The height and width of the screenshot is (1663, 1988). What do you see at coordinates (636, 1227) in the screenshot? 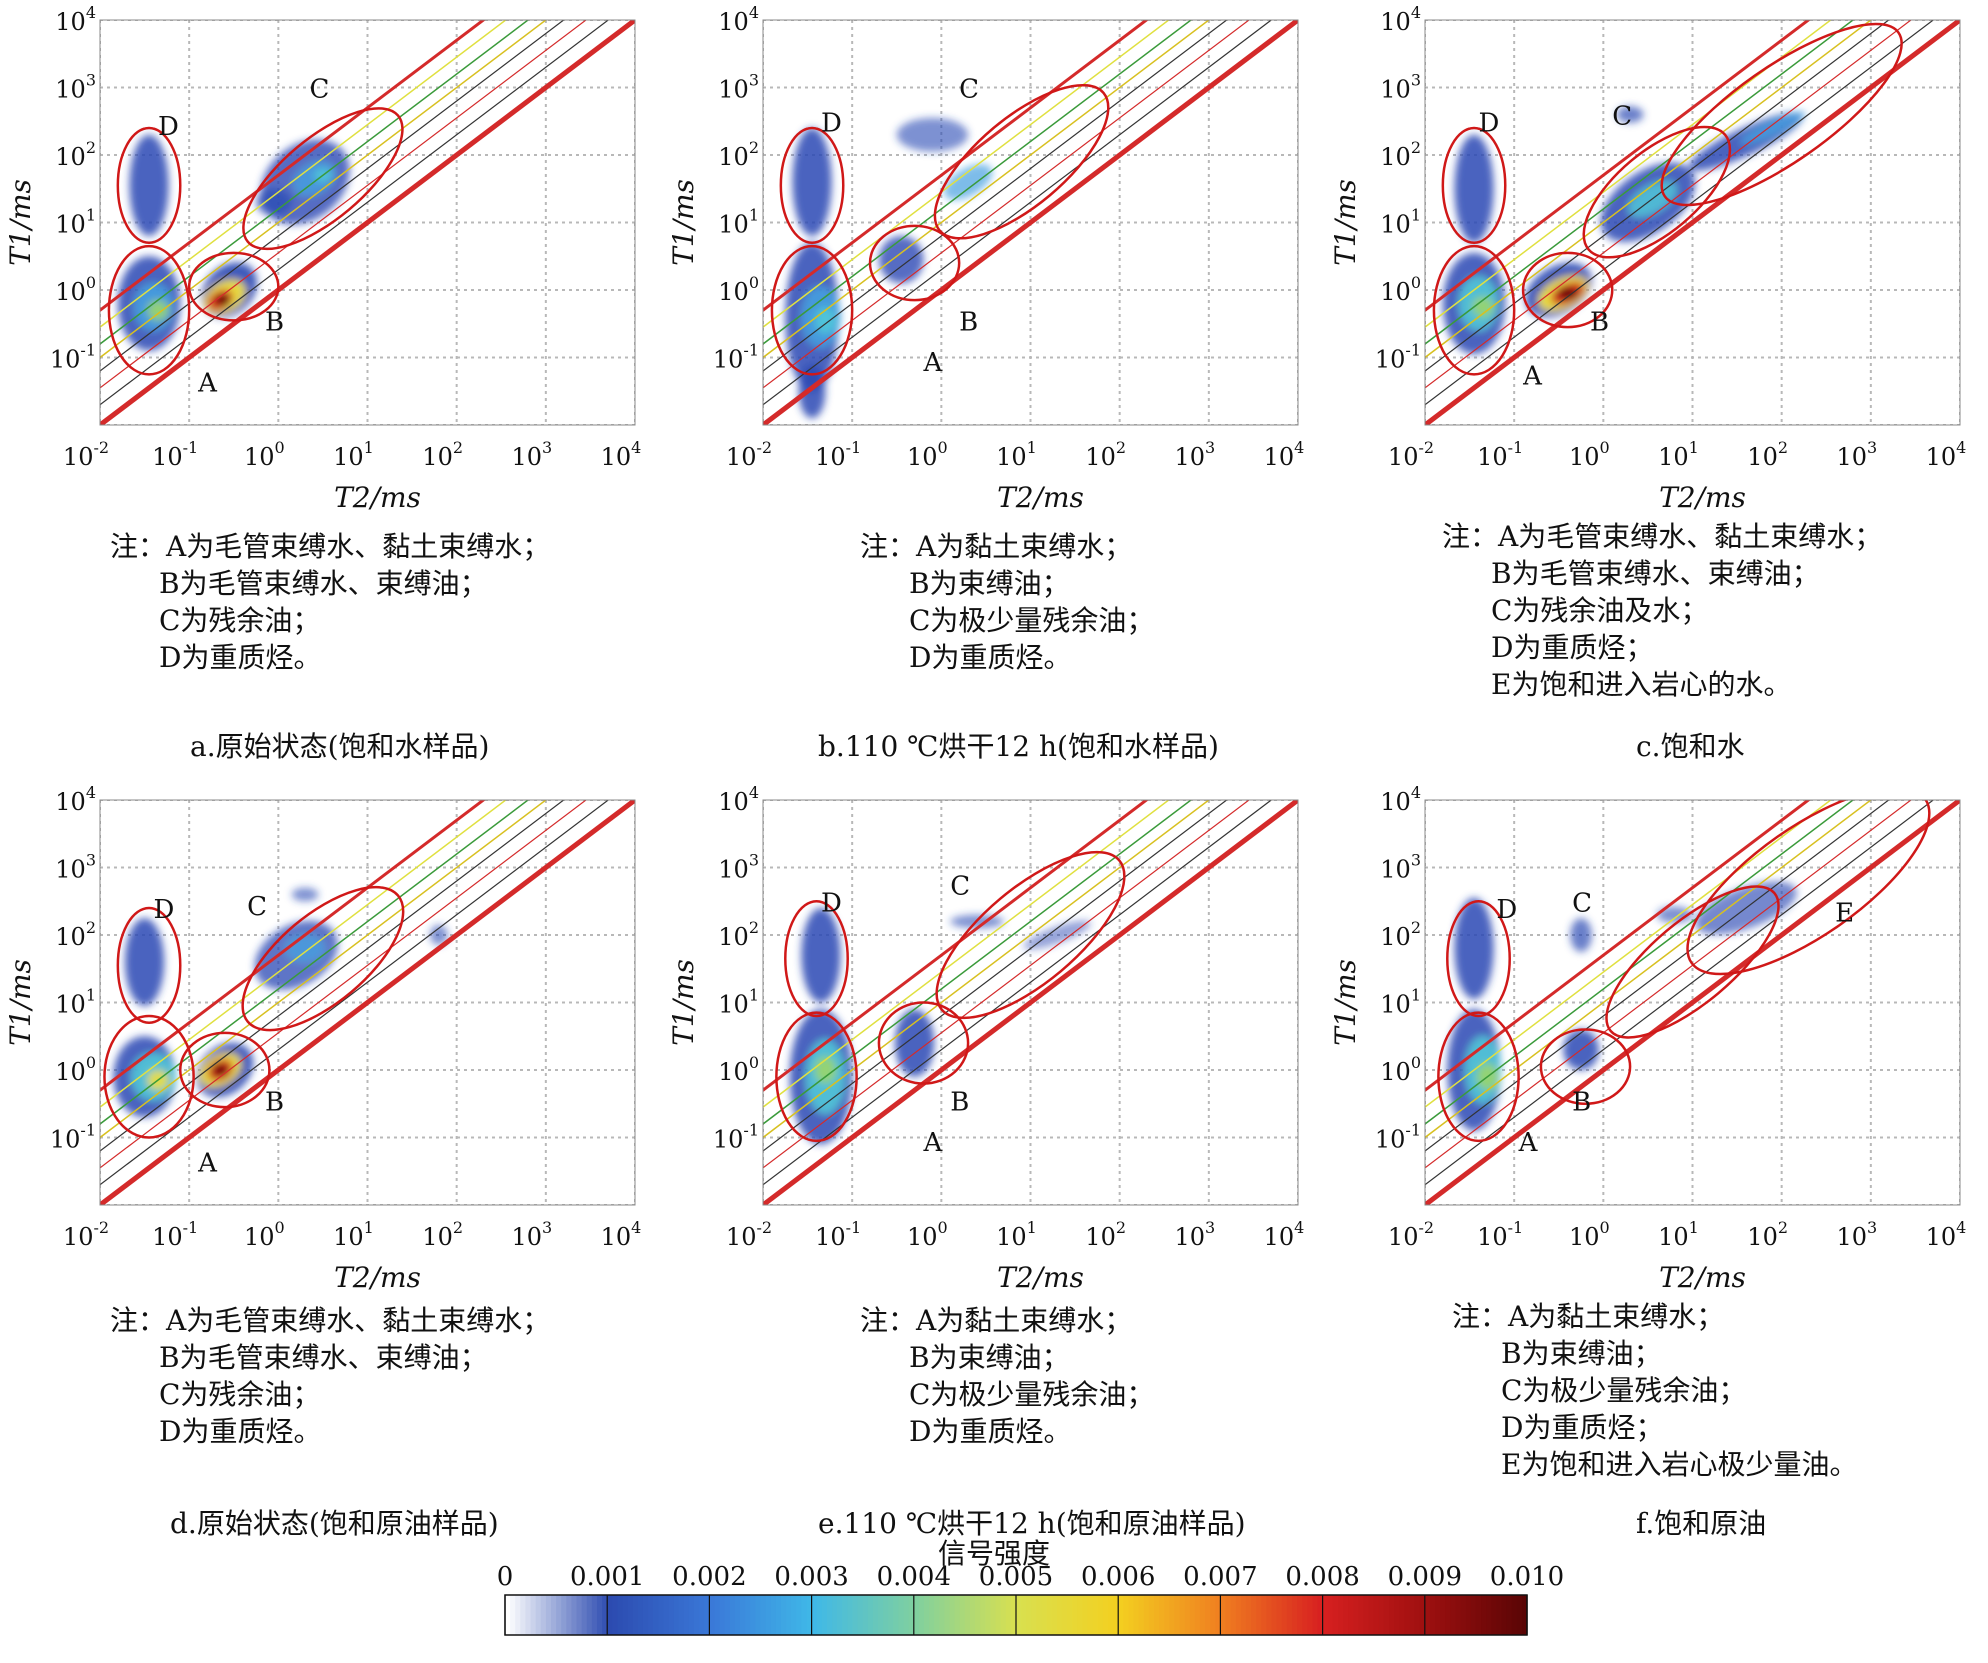
I see `tick-exponent: 4` at bounding box center [636, 1227].